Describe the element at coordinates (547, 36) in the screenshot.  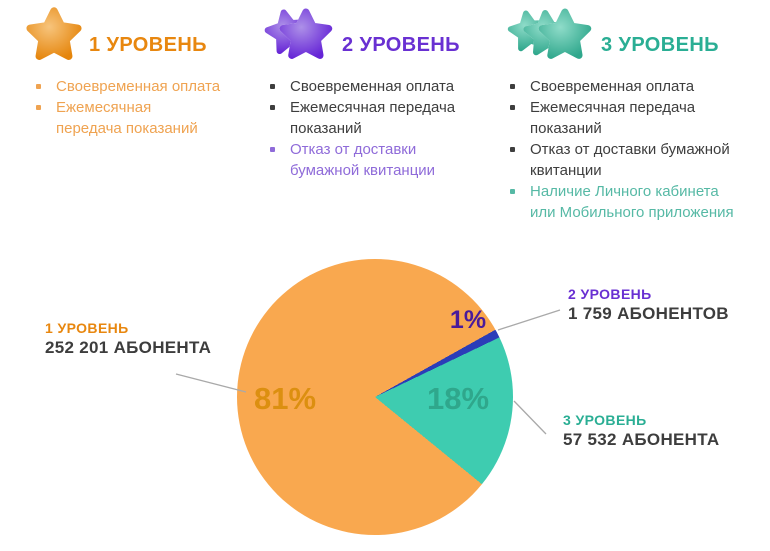
I see `level-3-stars-icon` at that location.